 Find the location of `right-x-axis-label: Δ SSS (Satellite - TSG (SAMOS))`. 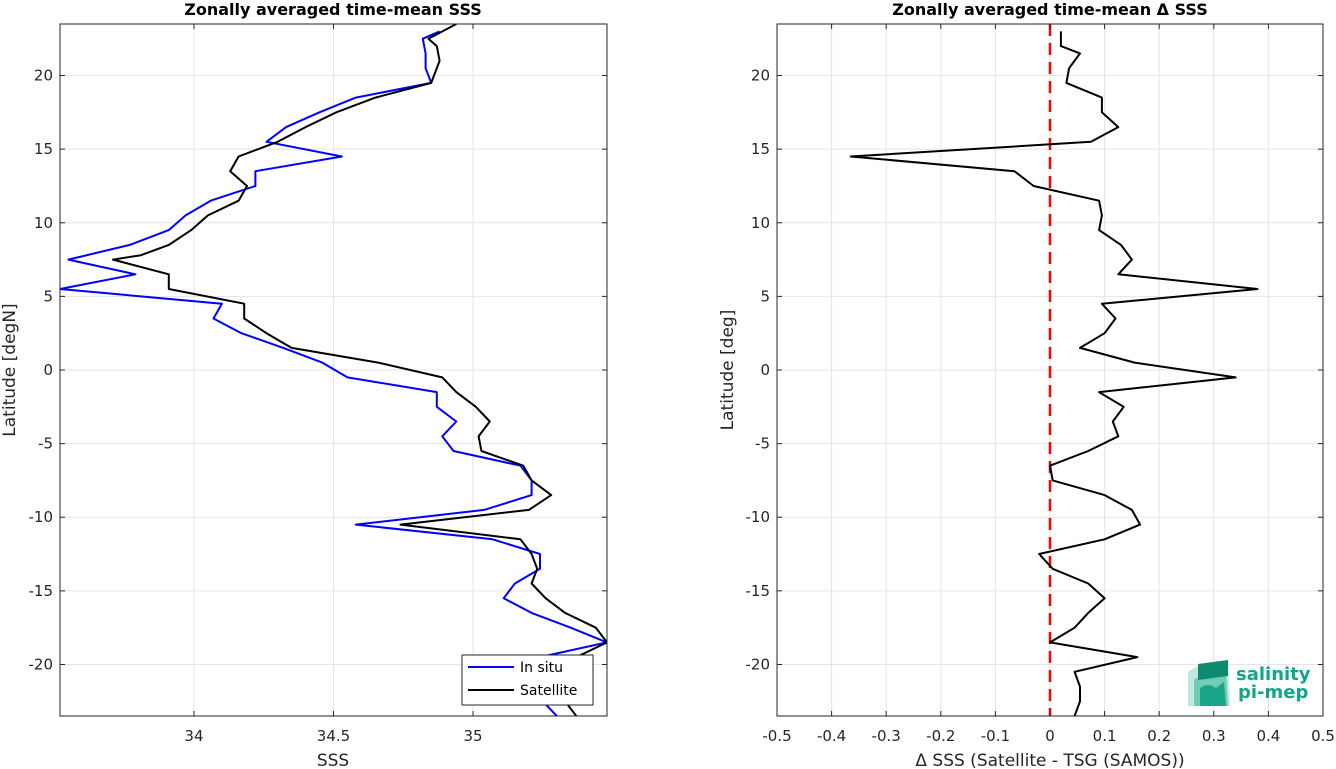

right-x-axis-label: Δ SSS (Satellite - TSG (SAMOS)) is located at coordinates (1049, 760).